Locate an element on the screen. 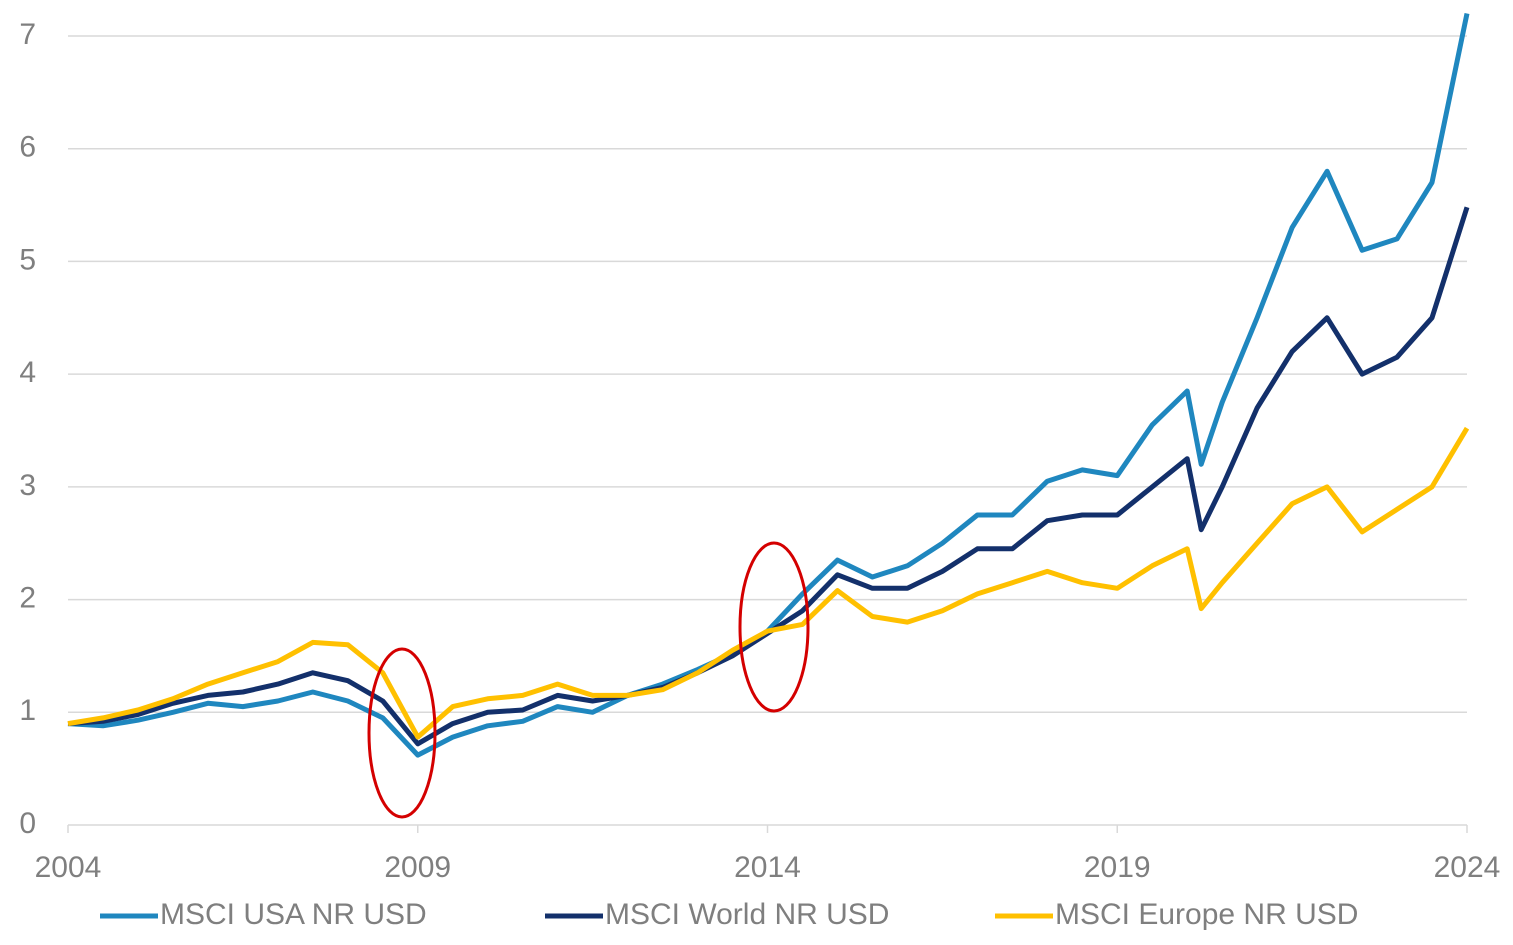  x-tick-label: 2009 is located at coordinates (417, 867).